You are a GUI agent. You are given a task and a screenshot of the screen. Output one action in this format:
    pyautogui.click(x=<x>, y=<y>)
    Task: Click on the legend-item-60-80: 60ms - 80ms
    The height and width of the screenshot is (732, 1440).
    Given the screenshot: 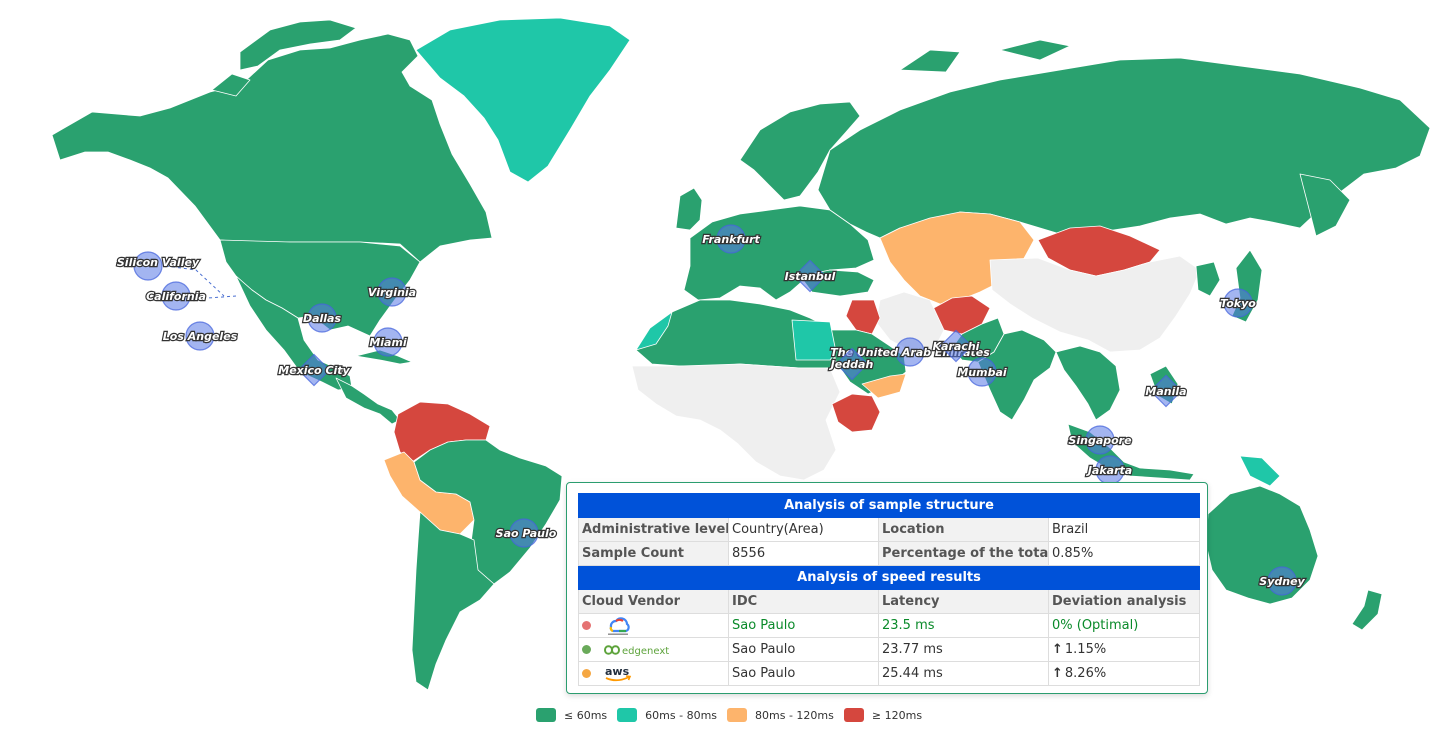 What is the action you would take?
    pyautogui.click(x=667, y=715)
    